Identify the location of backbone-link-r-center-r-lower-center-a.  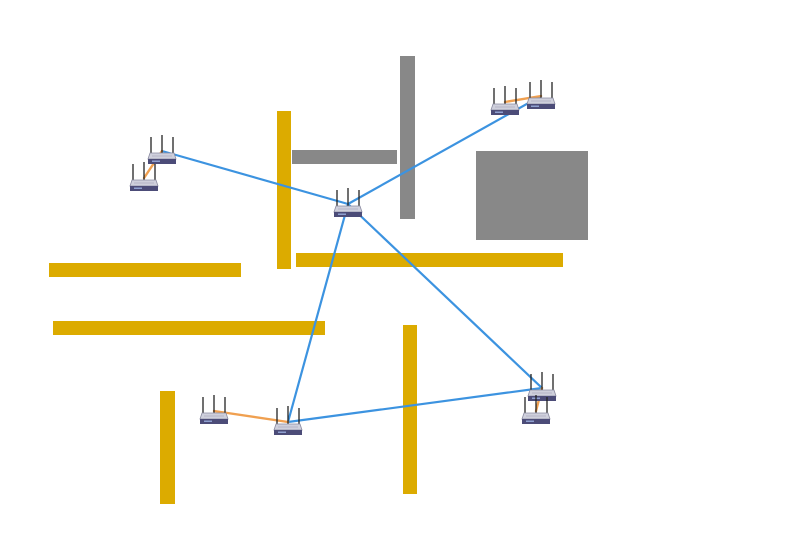
(318, 313).